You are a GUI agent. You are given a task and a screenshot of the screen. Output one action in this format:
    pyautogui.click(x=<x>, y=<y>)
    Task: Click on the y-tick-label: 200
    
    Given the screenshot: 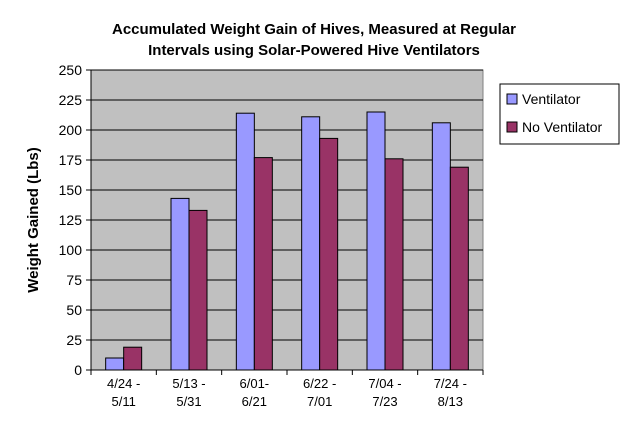 What is the action you would take?
    pyautogui.click(x=71, y=130)
    